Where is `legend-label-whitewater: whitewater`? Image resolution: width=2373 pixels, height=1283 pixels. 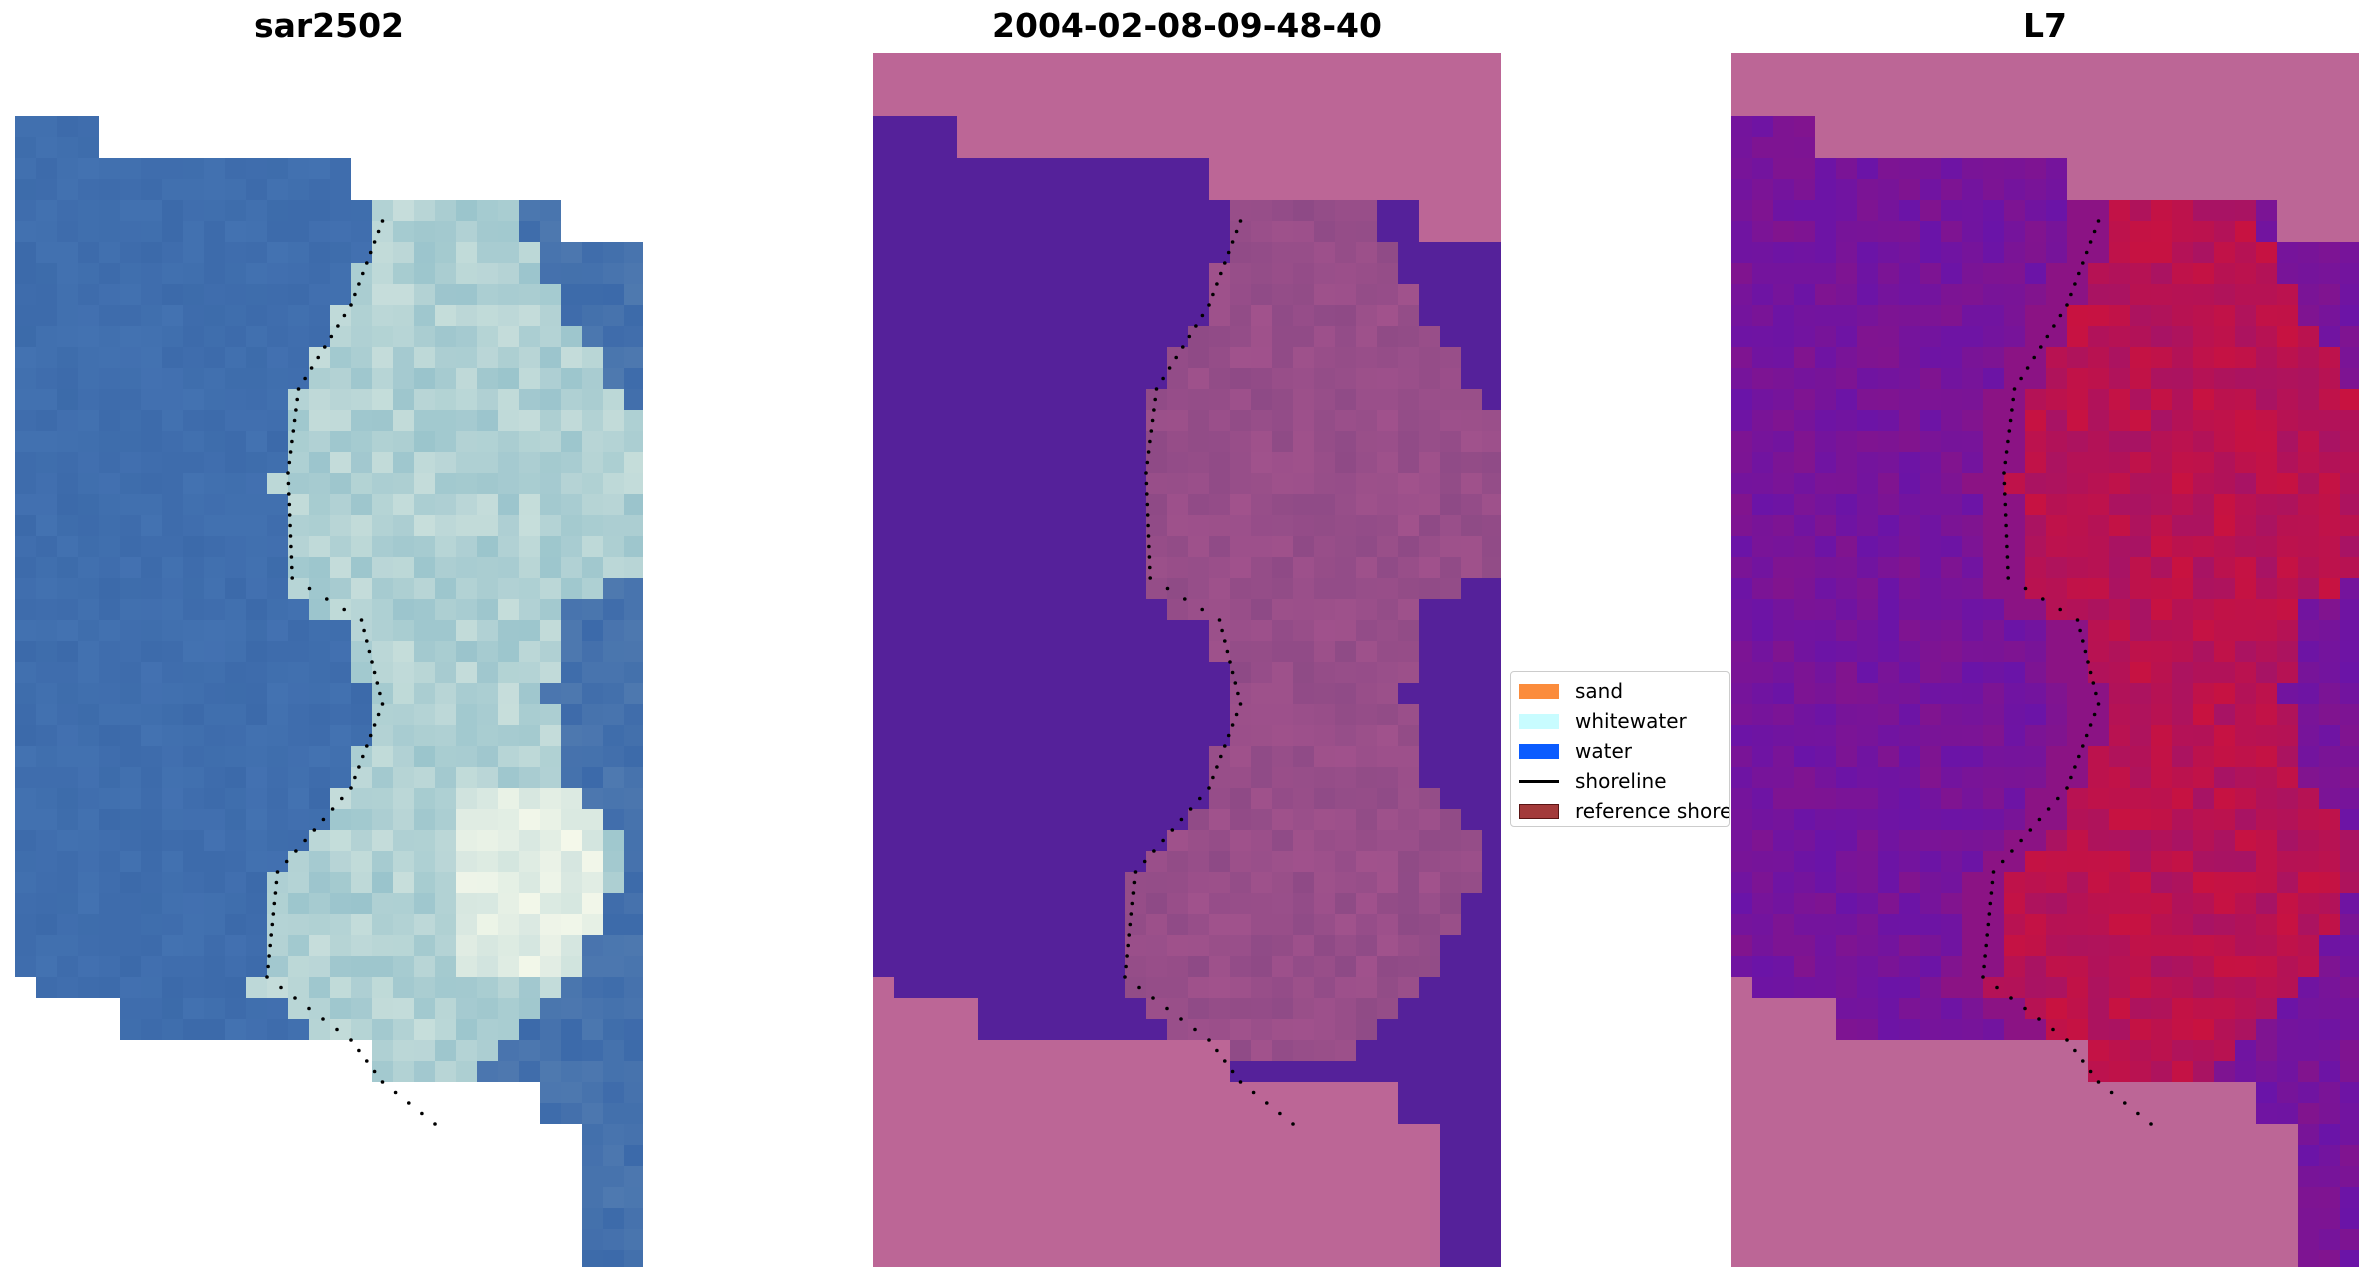 legend-label-whitewater: whitewater is located at coordinates (1631, 721).